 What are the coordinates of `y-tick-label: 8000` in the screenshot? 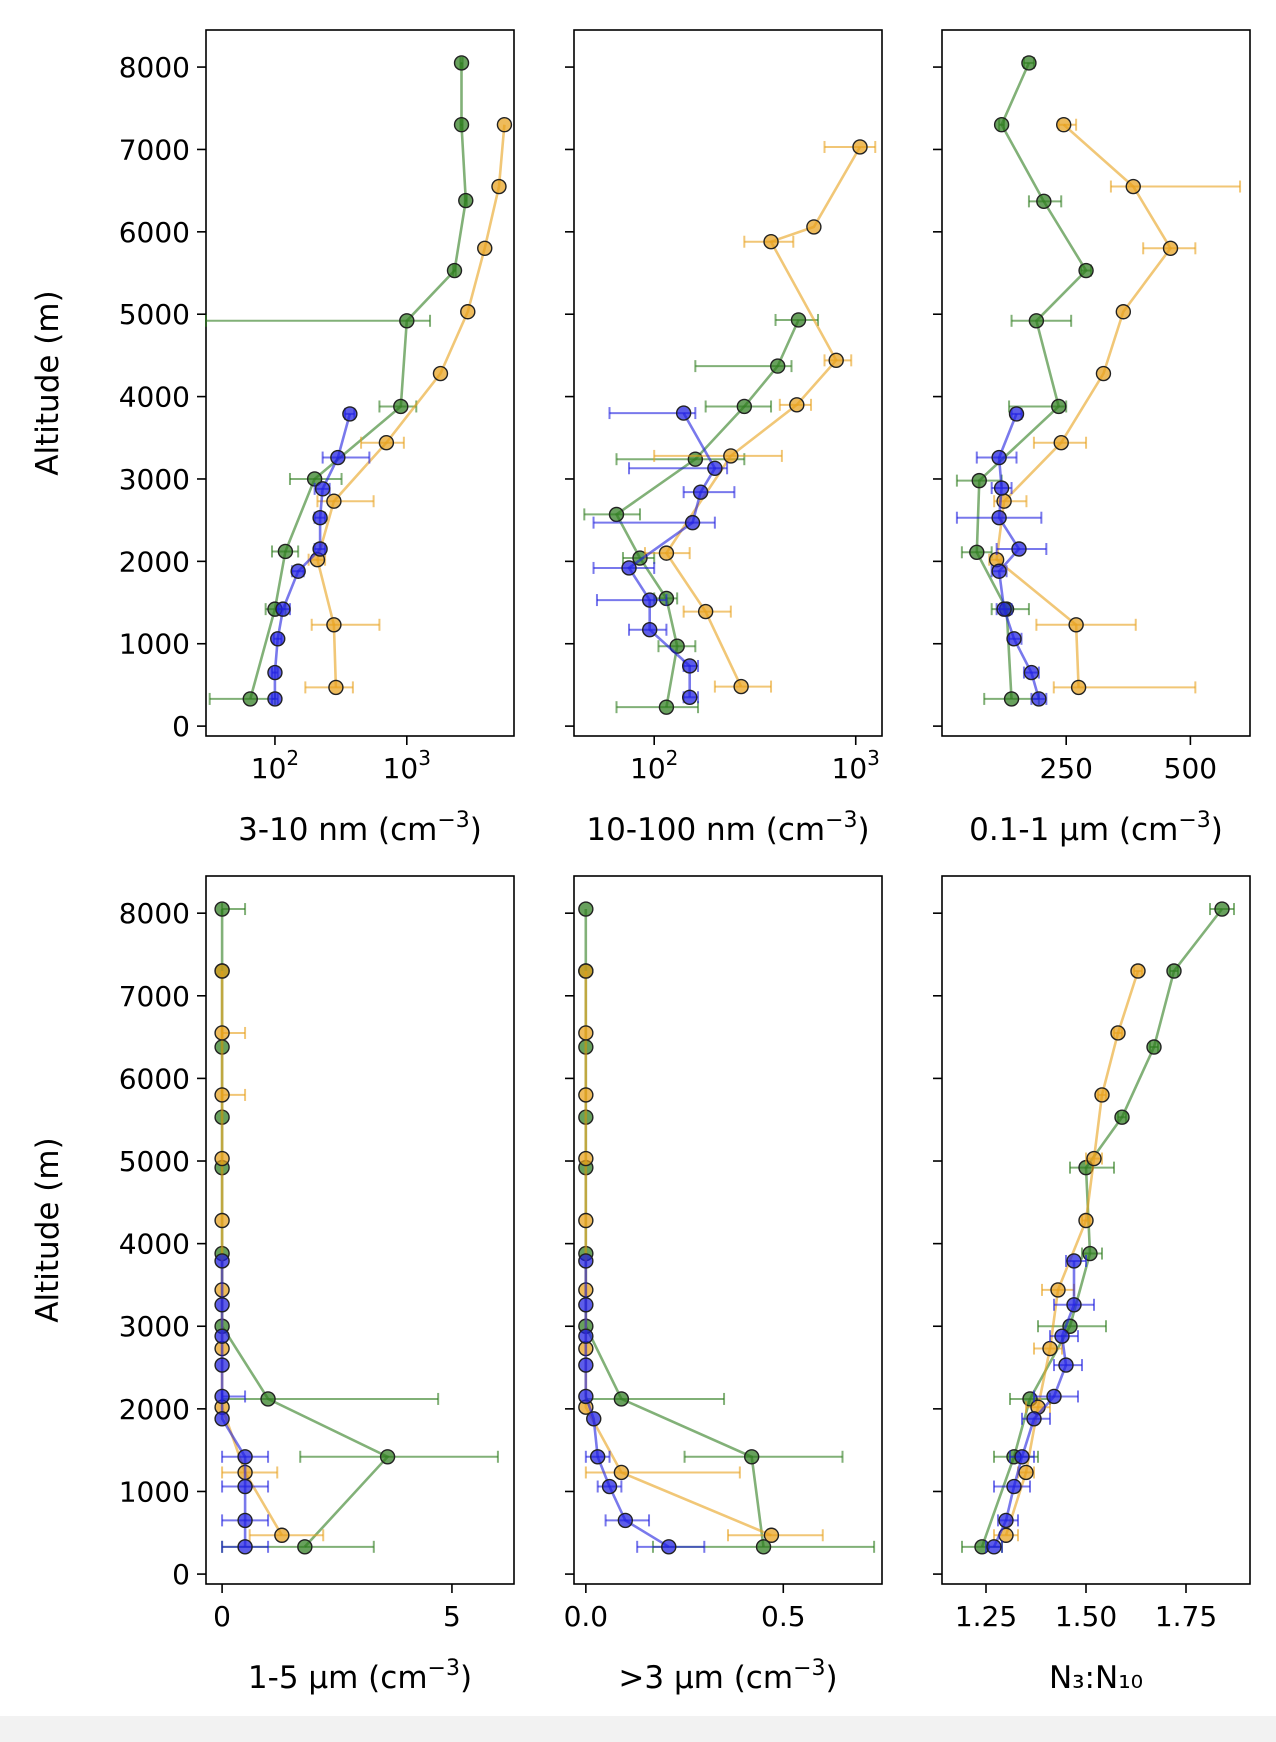 It's located at (154, 67).